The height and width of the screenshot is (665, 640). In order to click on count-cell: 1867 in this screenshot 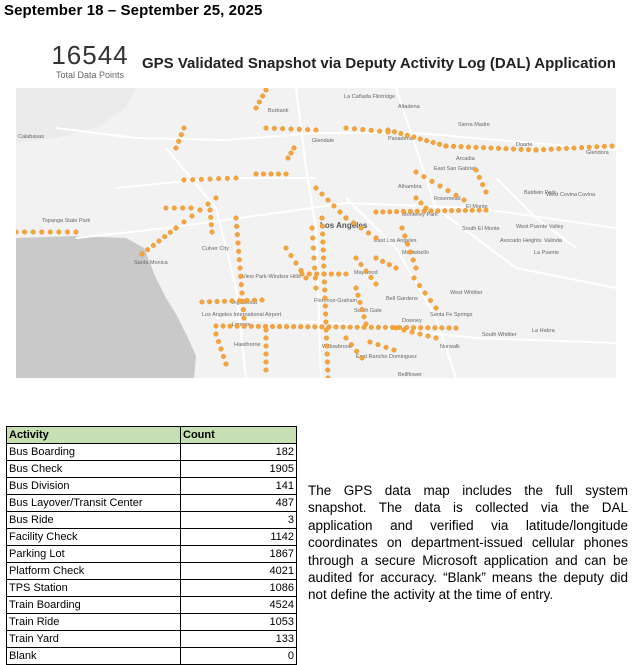, I will do `click(238, 554)`.